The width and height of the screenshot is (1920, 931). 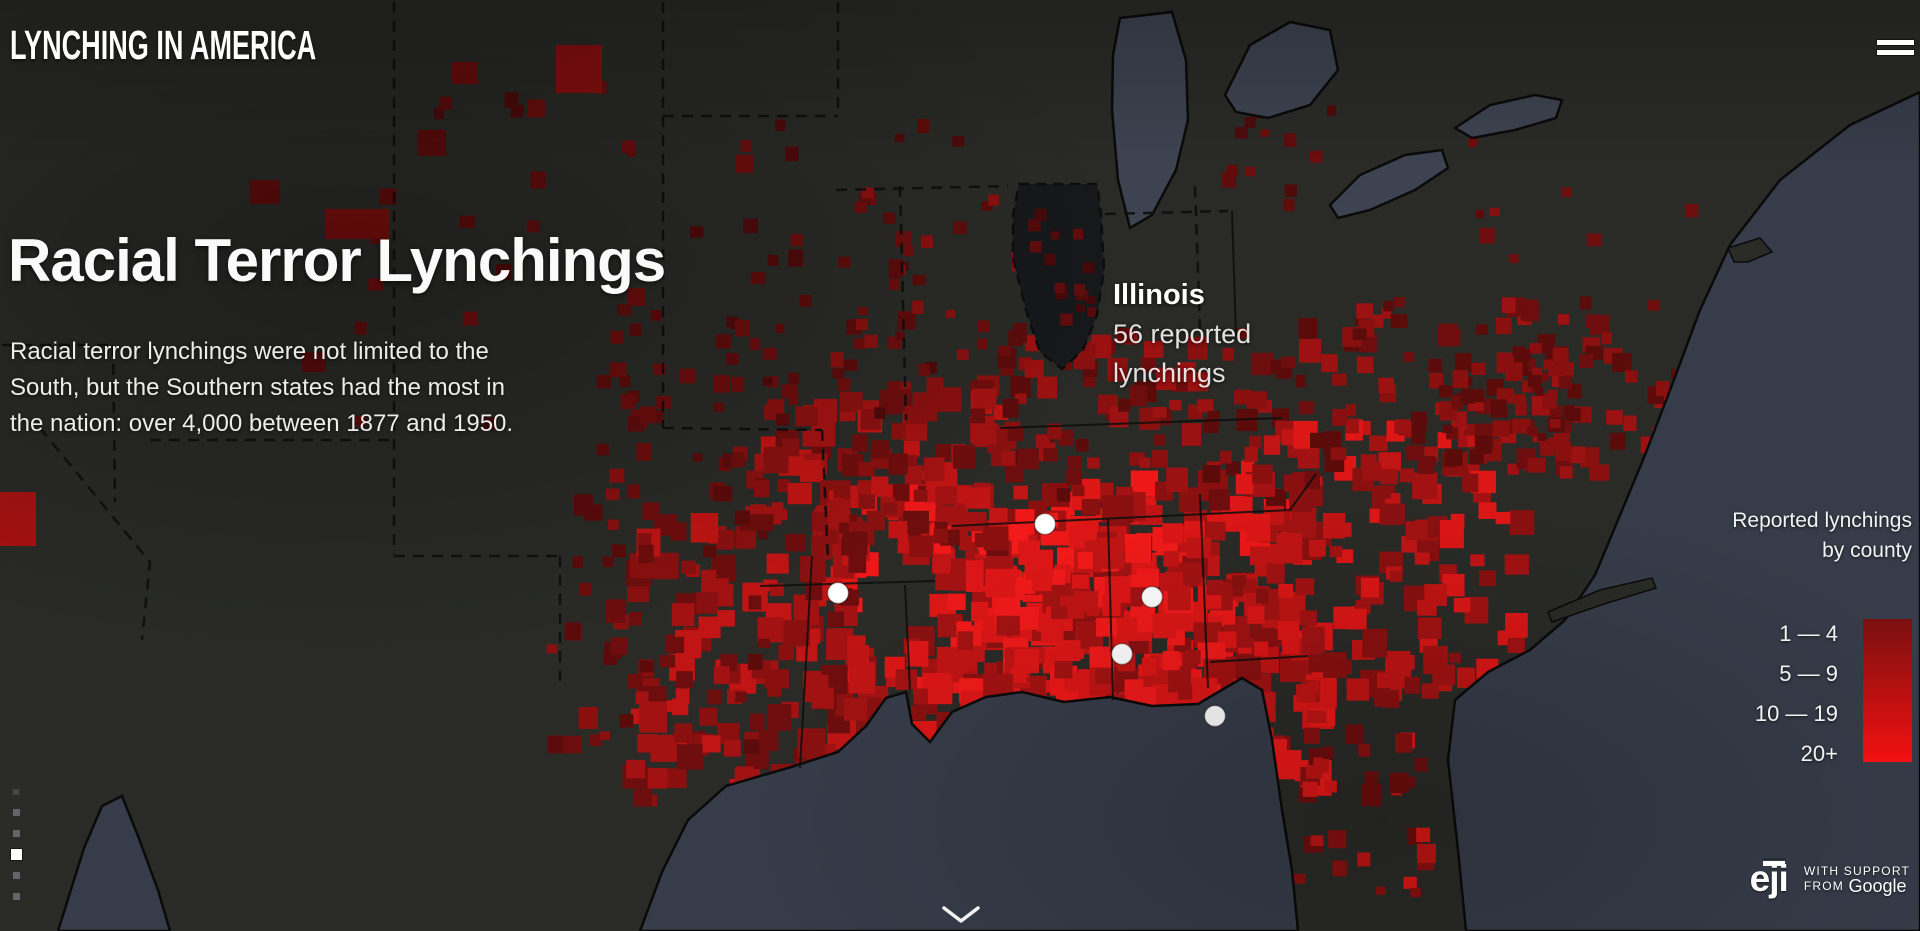 What do you see at coordinates (1769, 878) in the screenshot?
I see `eji-logo: eji` at bounding box center [1769, 878].